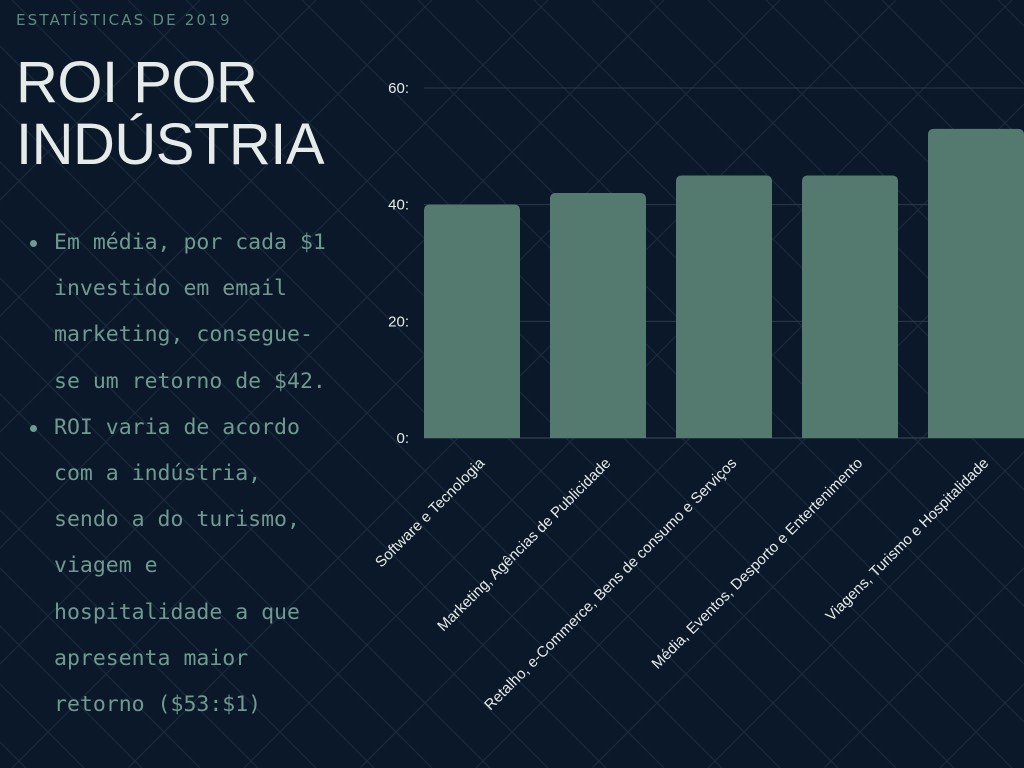 The image size is (1024, 768). I want to click on y-tick-label: 20:, so click(398, 321).